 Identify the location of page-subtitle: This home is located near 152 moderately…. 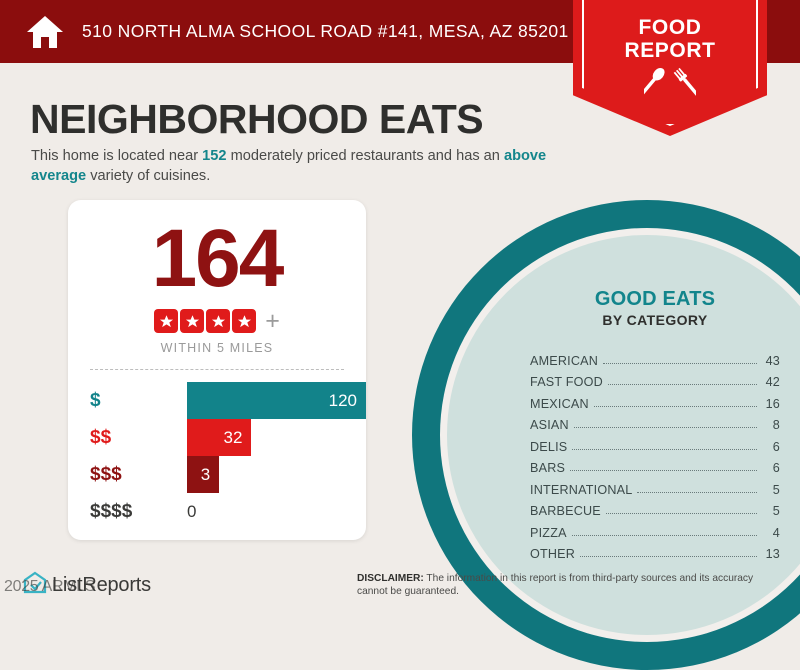
(301, 166).